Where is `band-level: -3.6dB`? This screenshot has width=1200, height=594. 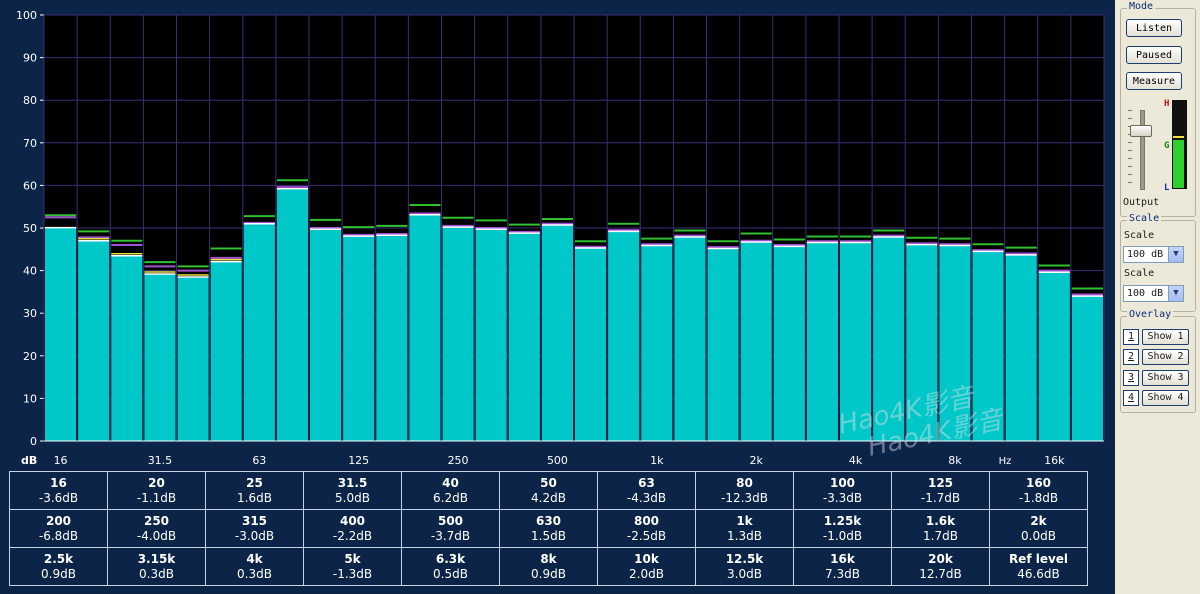
band-level: -3.6dB is located at coordinates (58, 497).